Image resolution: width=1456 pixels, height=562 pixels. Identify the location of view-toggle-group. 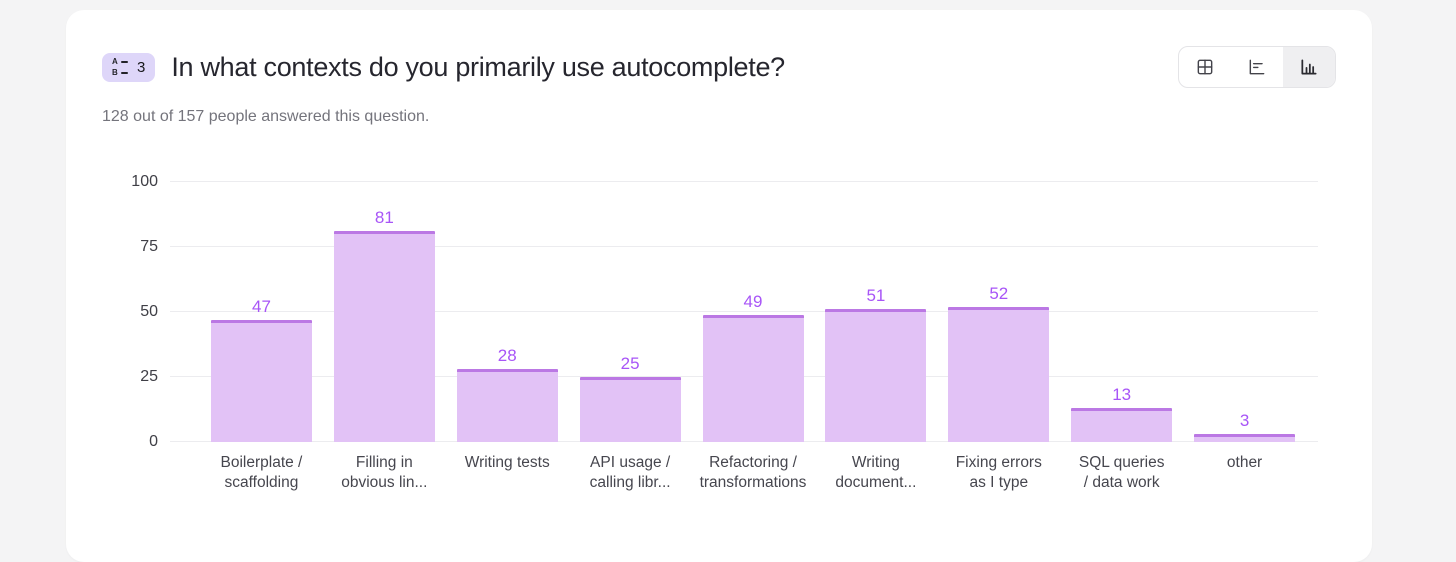
(1257, 67).